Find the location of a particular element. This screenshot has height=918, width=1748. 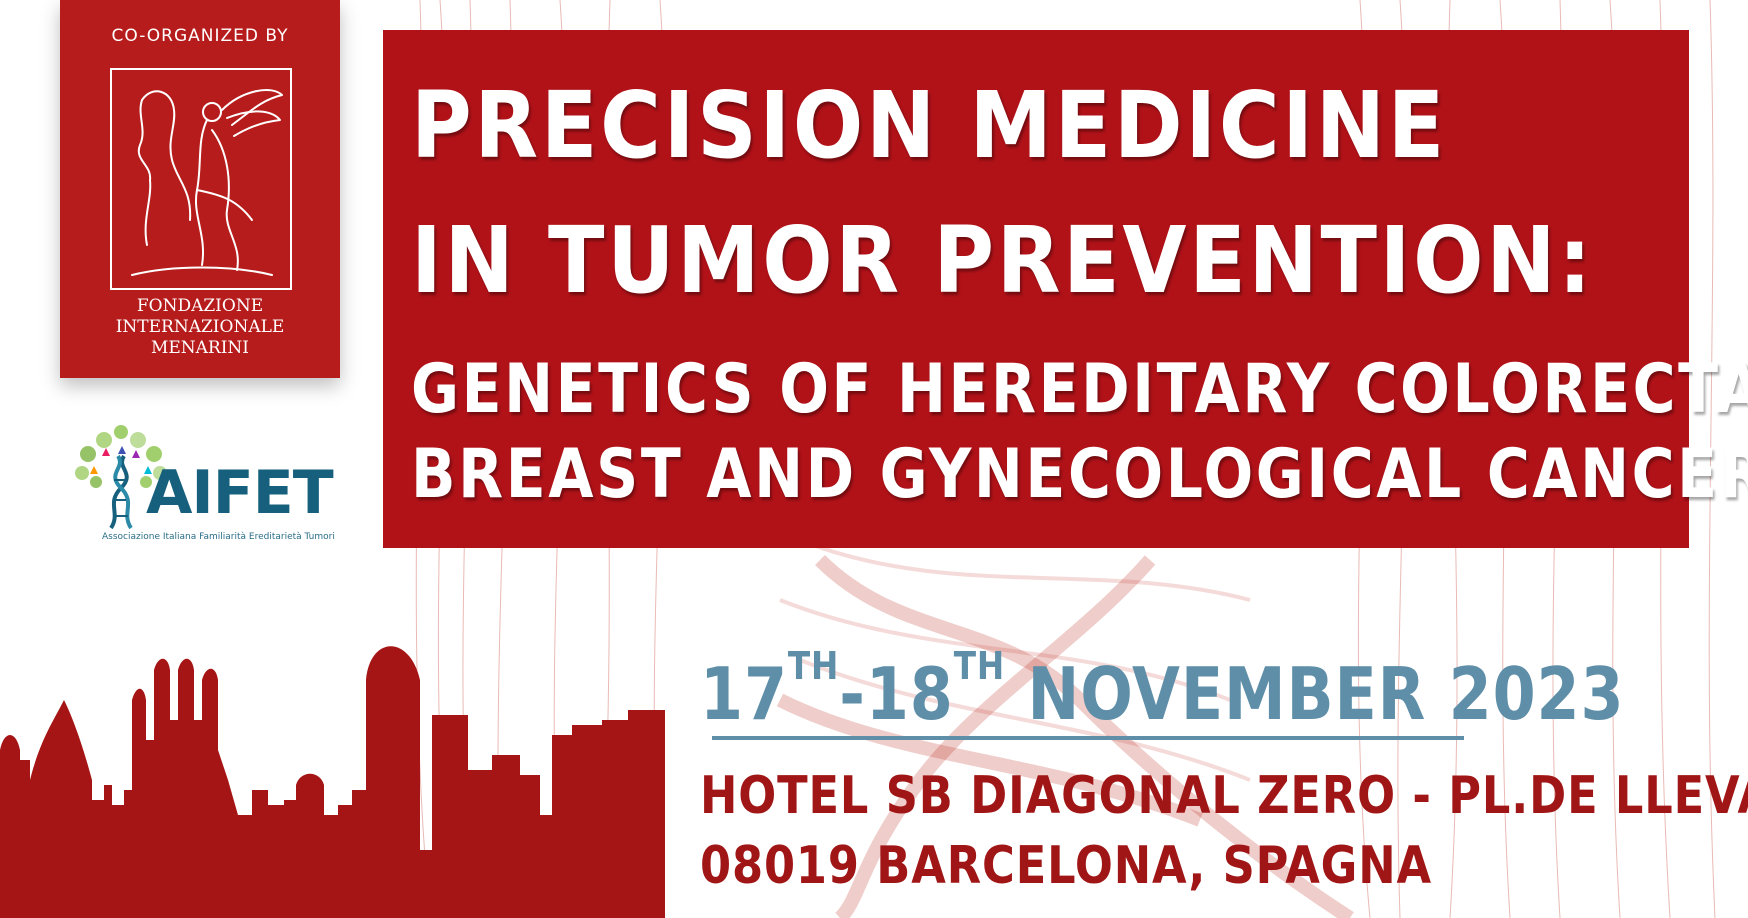

subtitle-line-1: GENETICS OF HEREDITARY COLORECTAL is located at coordinates (1079, 389).